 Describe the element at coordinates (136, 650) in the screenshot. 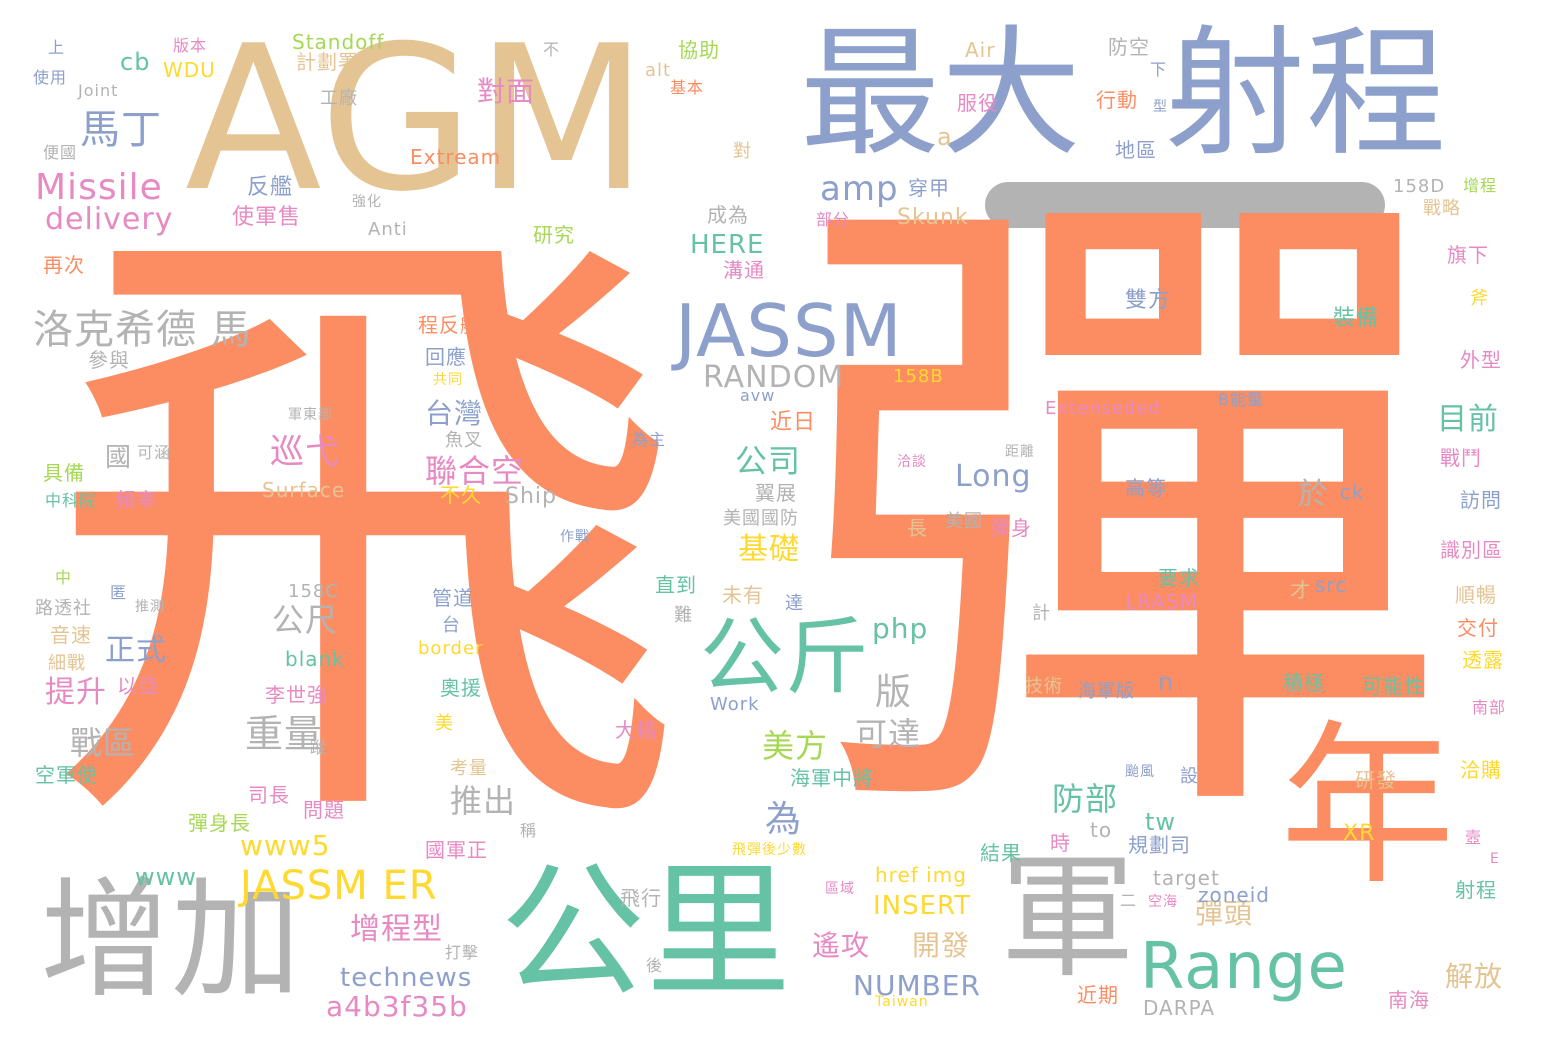

I see `cloud-word-30: 正式` at that location.